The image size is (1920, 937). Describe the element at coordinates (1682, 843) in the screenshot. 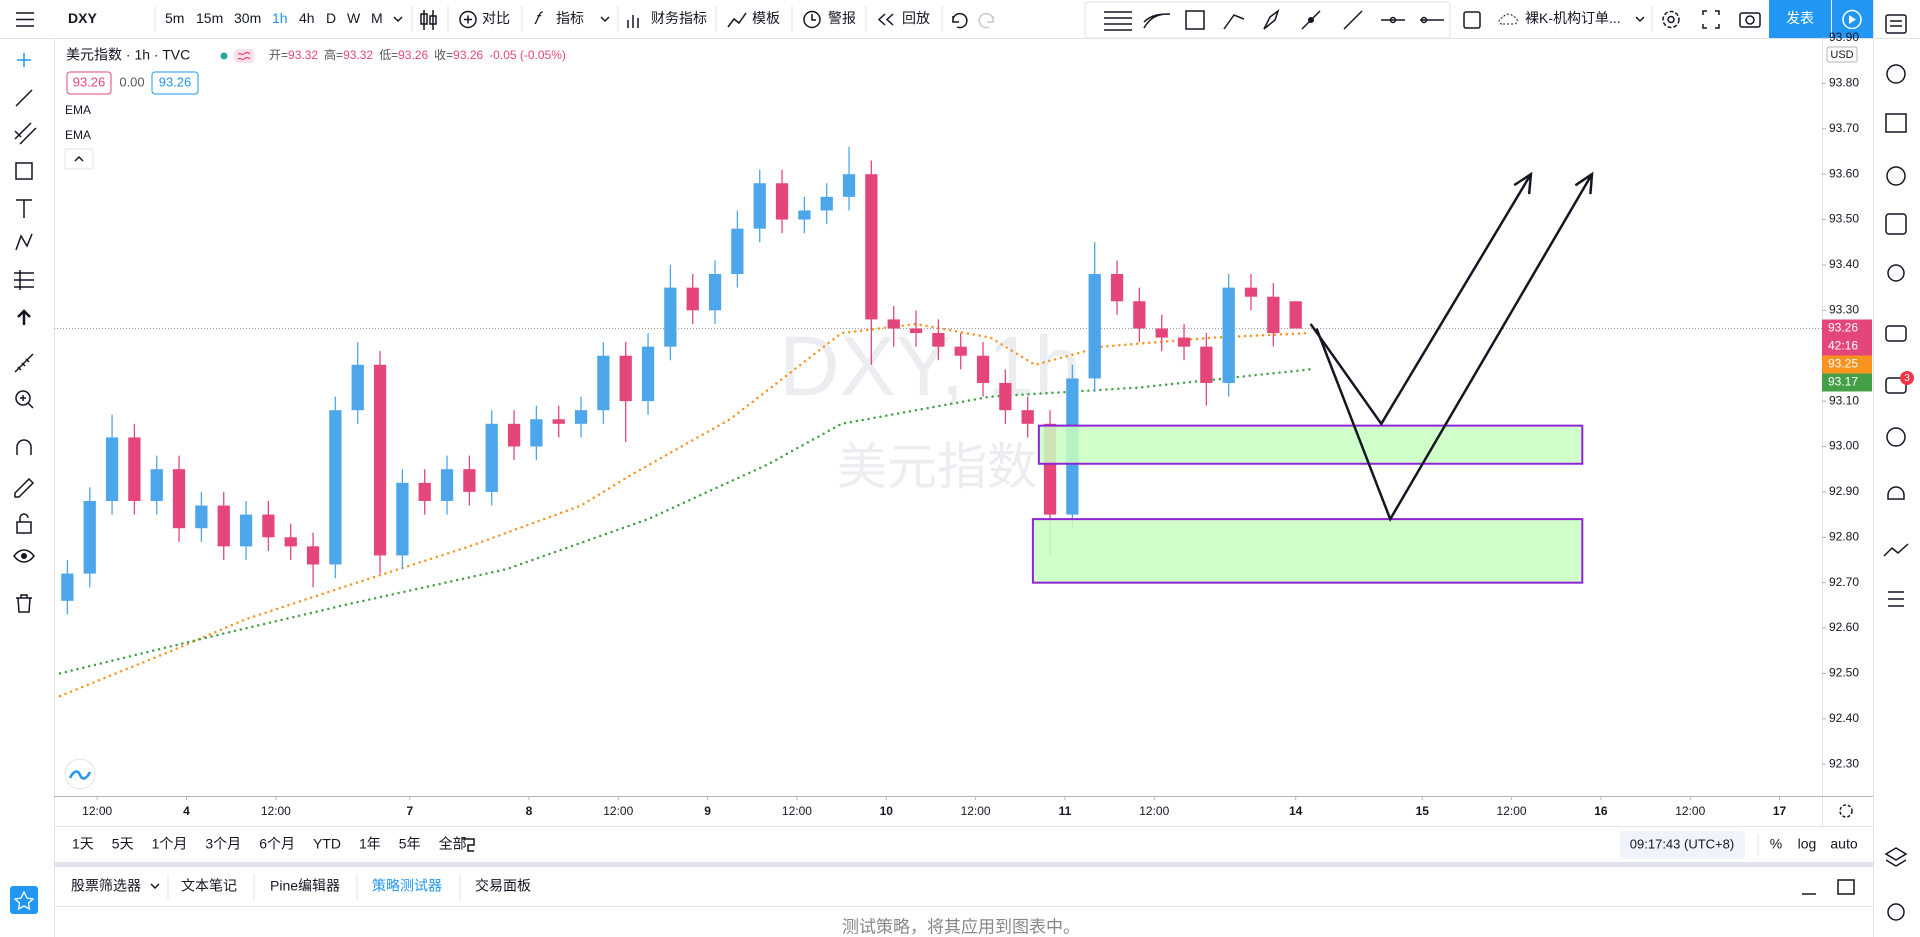

I see `clock: 09:17:43 (UTC+8)` at that location.